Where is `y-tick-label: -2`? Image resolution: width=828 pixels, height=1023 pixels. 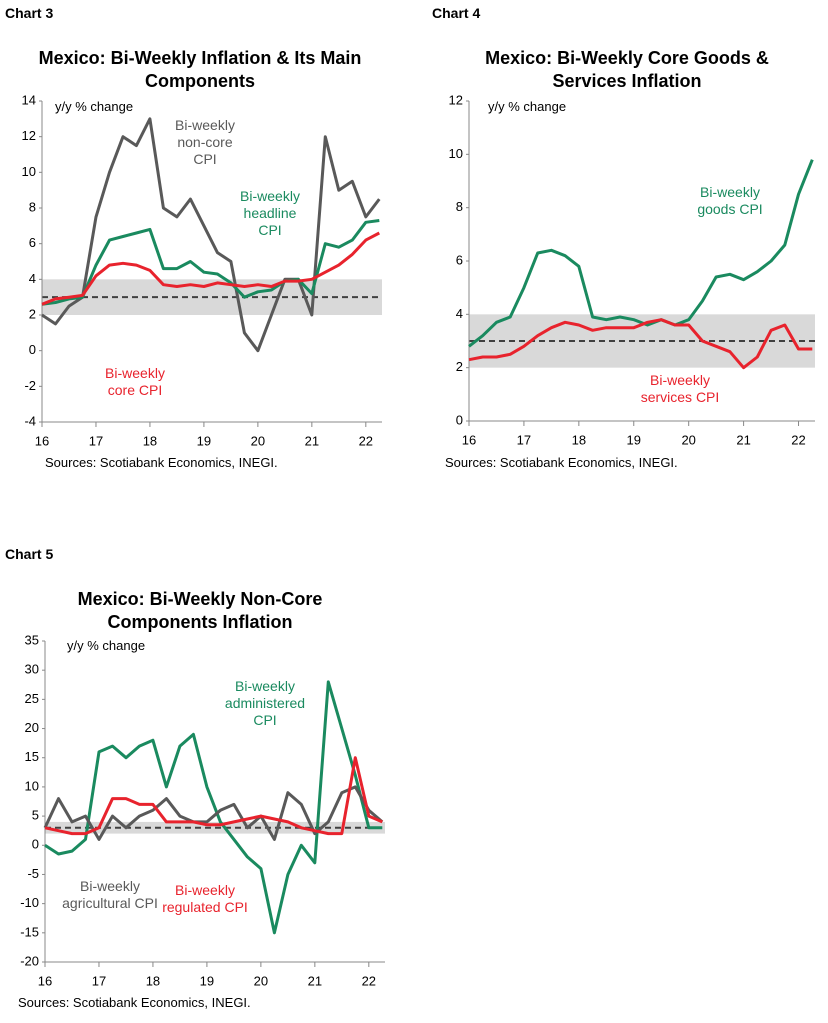
y-tick-label: -2 is located at coordinates (30, 385).